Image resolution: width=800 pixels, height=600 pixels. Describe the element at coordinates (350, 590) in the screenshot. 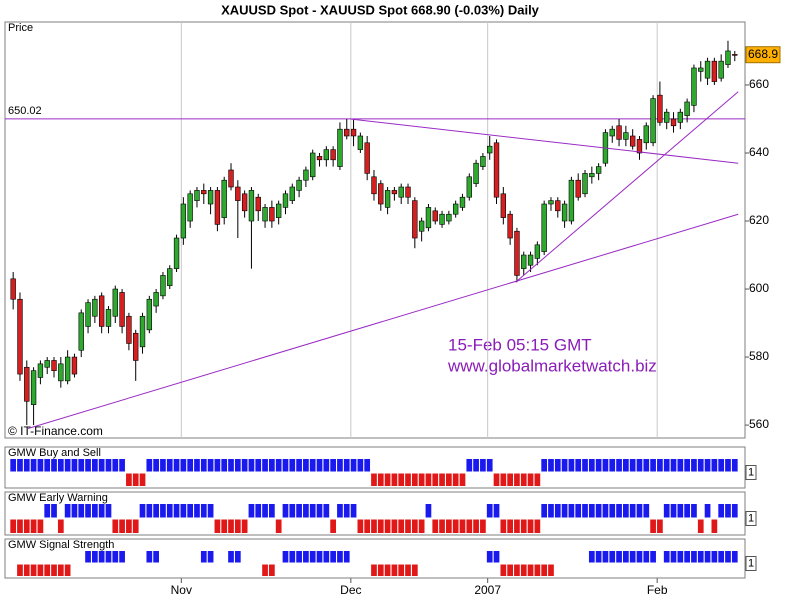

I see `x-tick-label: Dec` at that location.